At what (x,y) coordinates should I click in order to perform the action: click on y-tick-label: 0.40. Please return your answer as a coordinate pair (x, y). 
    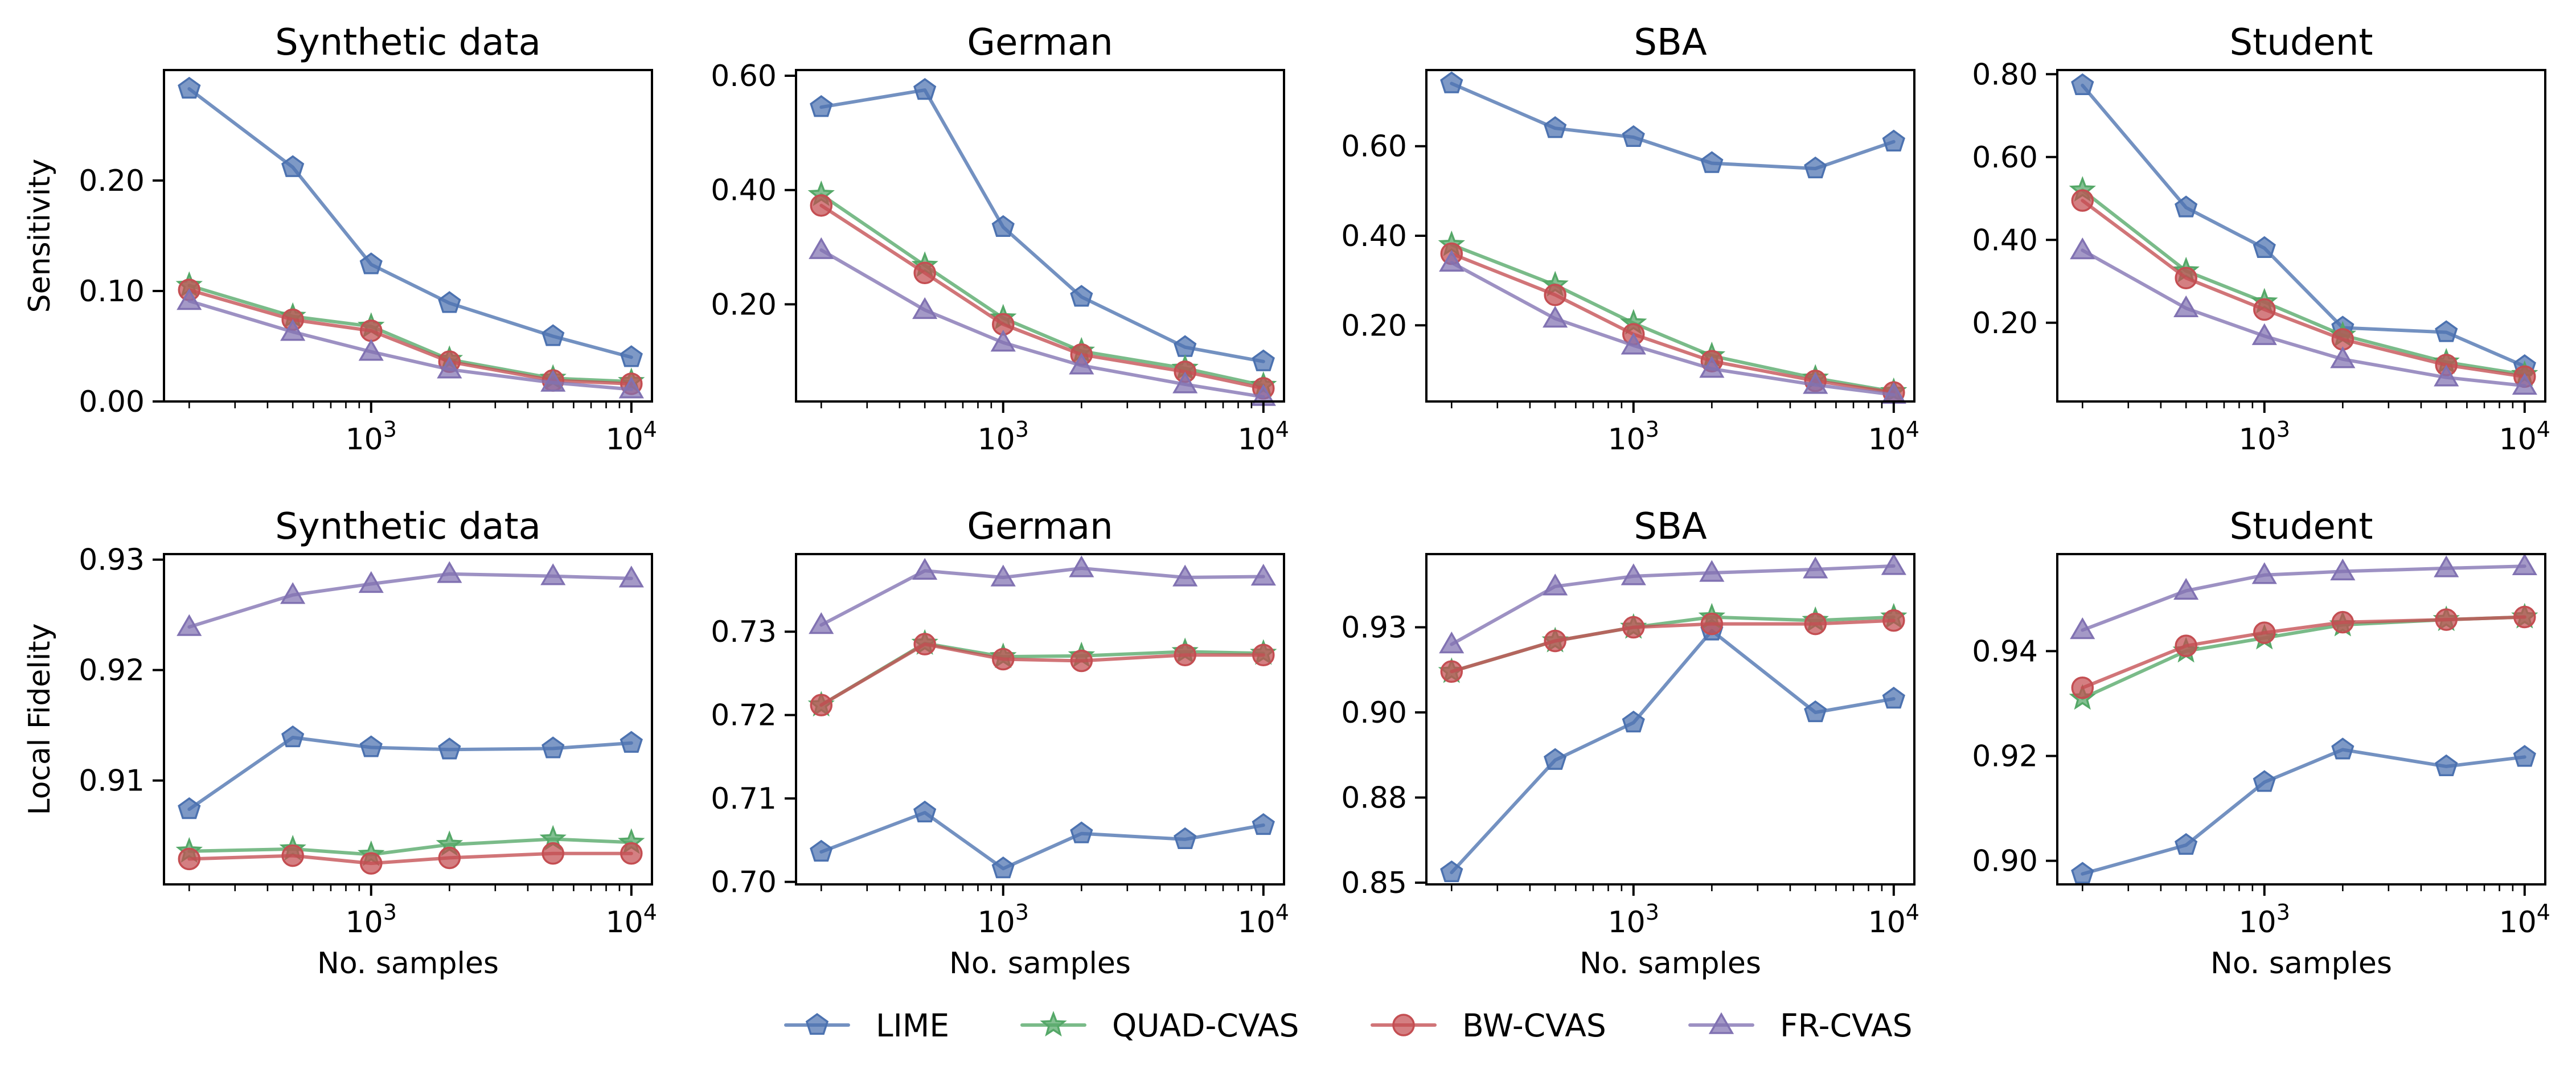
    Looking at the image, I should click on (2005, 240).